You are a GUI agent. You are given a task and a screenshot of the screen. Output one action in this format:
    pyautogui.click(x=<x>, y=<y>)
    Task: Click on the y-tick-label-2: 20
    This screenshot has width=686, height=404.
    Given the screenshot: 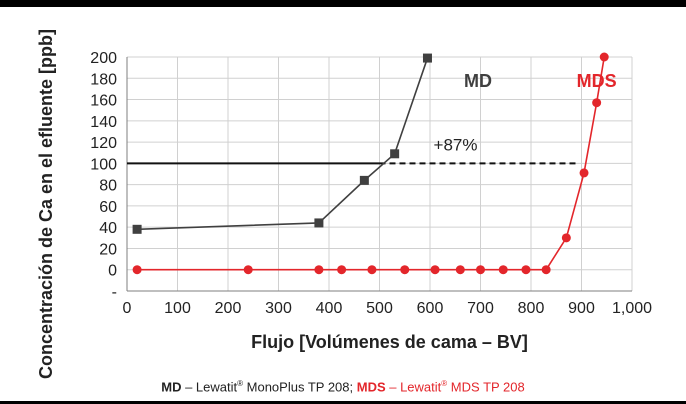 What is the action you would take?
    pyautogui.click(x=108, y=249)
    